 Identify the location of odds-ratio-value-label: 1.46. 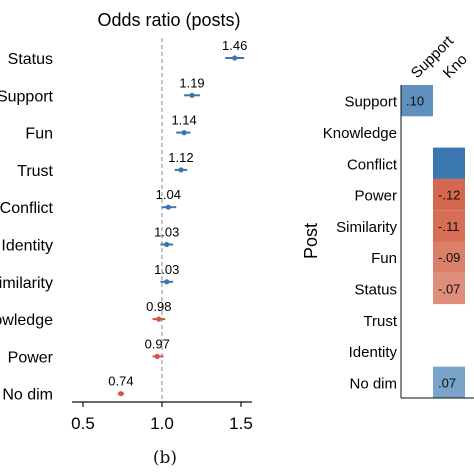
(234, 45).